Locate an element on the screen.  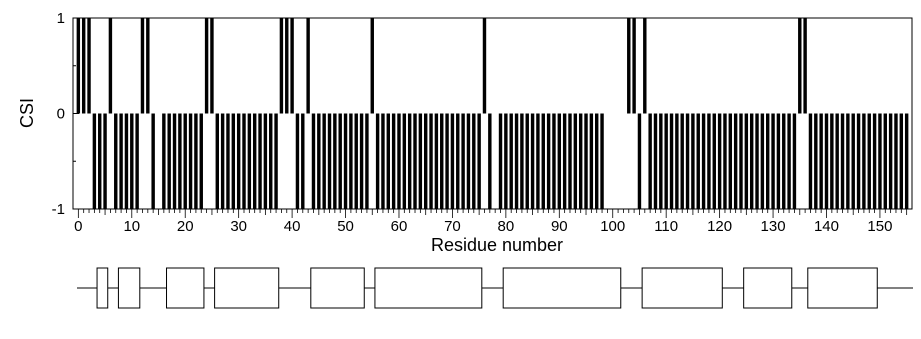
x-tick-label: 30 is located at coordinates (238, 226).